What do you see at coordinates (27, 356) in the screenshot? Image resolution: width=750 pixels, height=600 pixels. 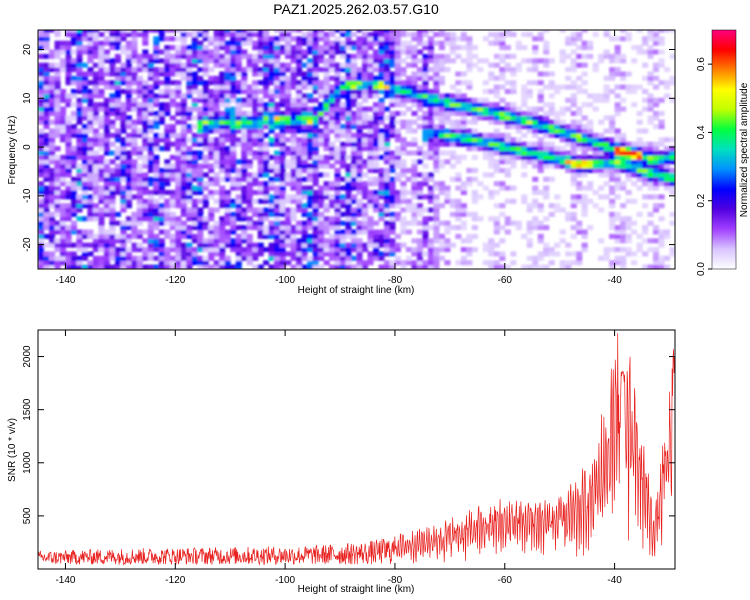 I see `y-tick-label: 2000` at bounding box center [27, 356].